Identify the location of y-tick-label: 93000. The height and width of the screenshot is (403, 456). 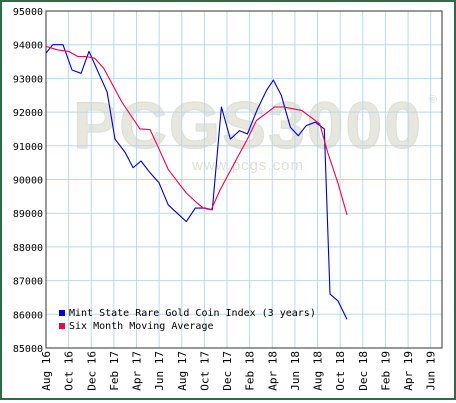
(28, 79).